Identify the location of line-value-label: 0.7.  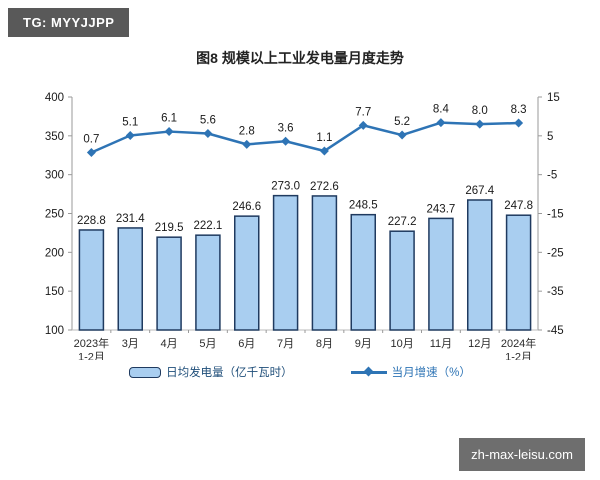
(91, 140).